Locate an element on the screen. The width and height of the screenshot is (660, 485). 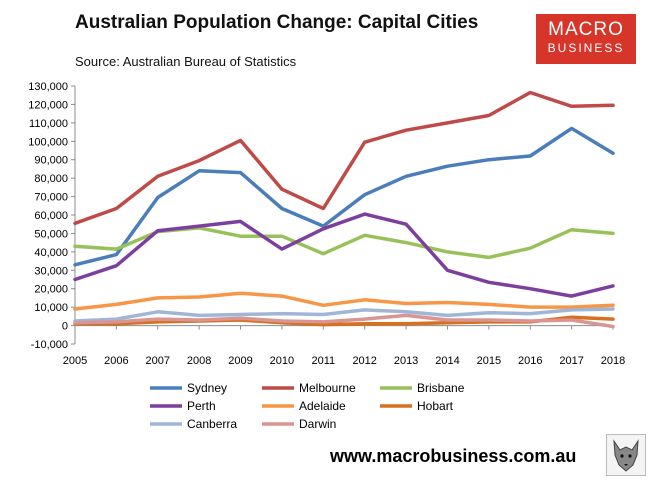
series-line-canberra is located at coordinates (344, 315).